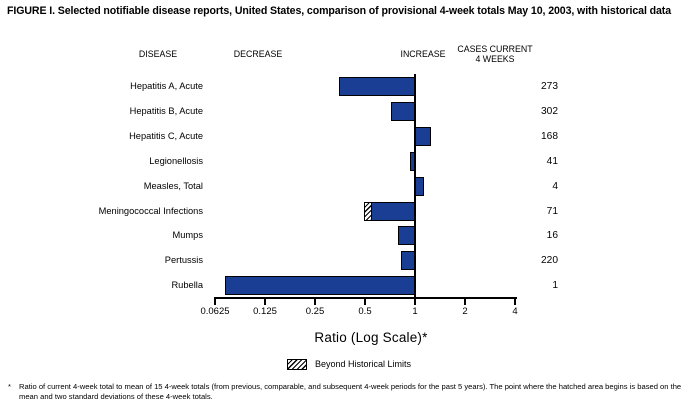 This screenshot has width=695, height=419. What do you see at coordinates (187, 235) in the screenshot?
I see `disease-label: Mumps` at bounding box center [187, 235].